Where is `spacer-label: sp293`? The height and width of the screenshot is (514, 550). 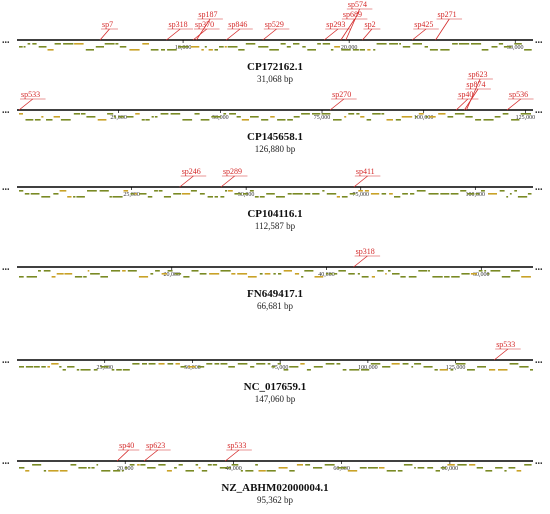 spacer-label: sp293 is located at coordinates (335, 24).